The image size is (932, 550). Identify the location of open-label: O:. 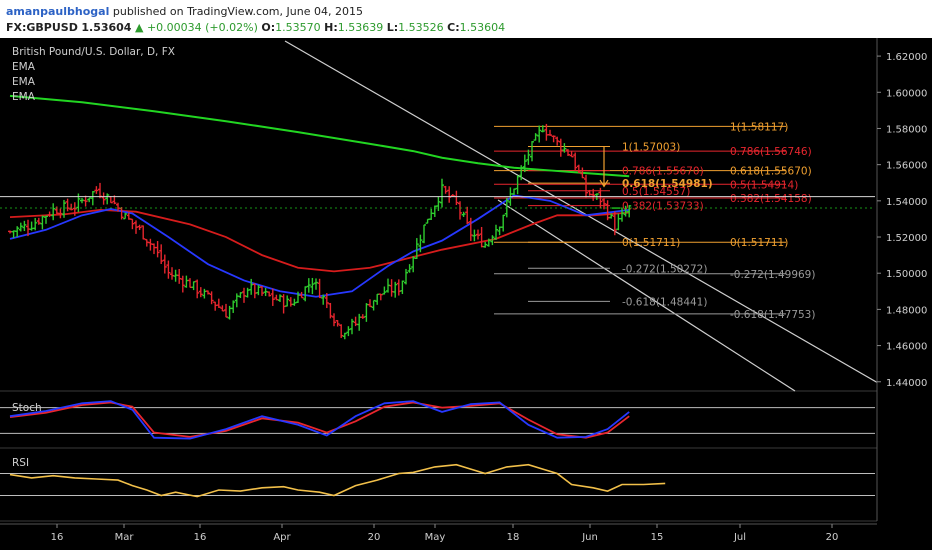
(268, 27).